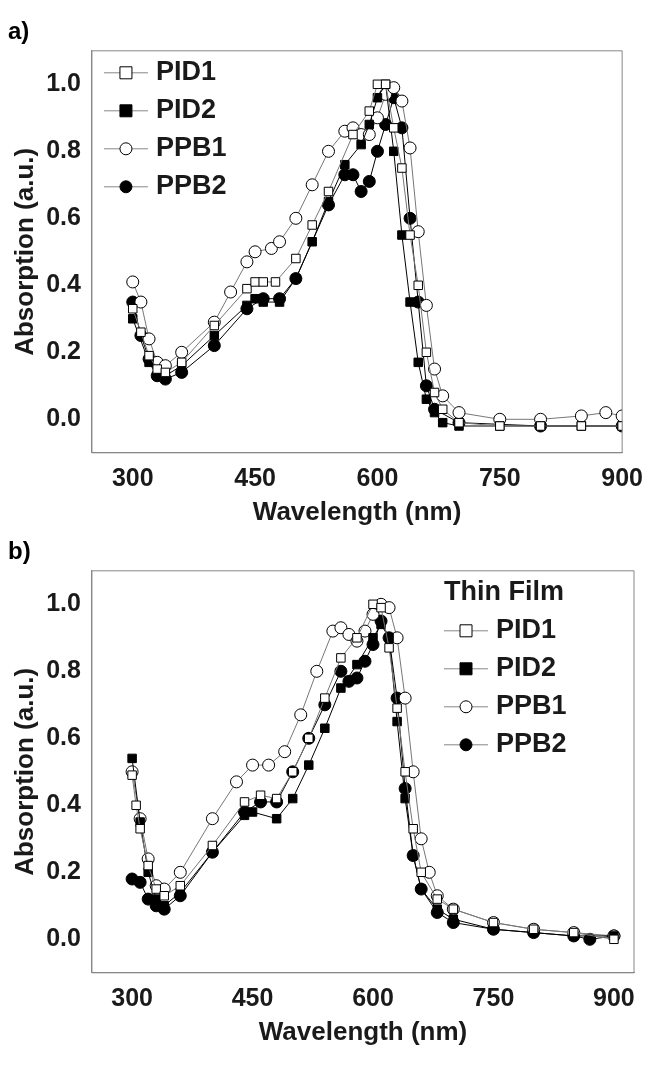 The width and height of the screenshot is (654, 1067). What do you see at coordinates (504, 591) in the screenshot?
I see `legend-title: Thin Film` at bounding box center [504, 591].